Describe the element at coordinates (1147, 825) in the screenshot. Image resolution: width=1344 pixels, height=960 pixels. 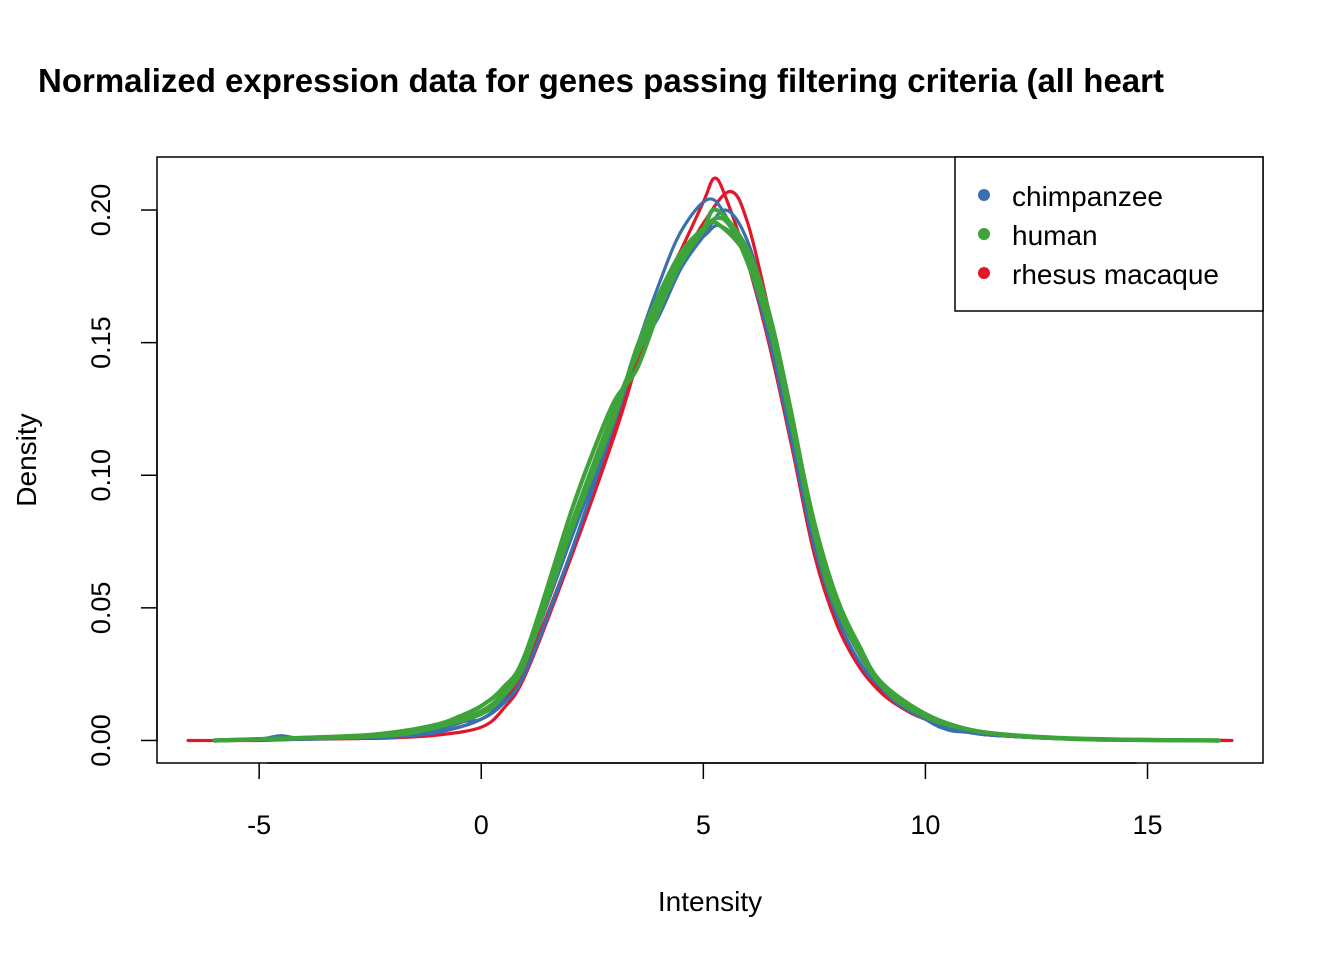
I see `x-tick-label: 15` at that location.